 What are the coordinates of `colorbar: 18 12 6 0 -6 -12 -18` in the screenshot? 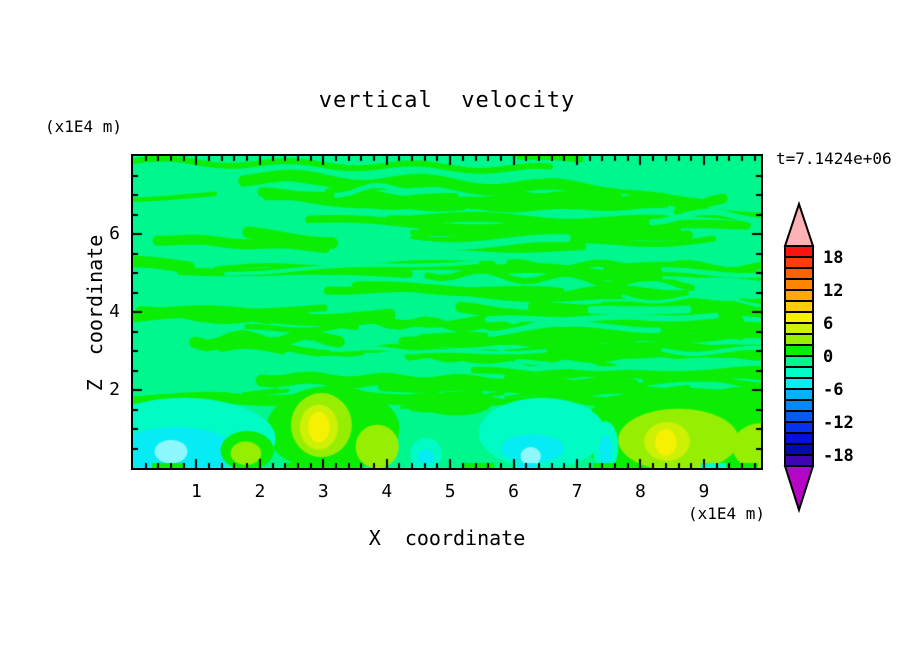 It's located at (818, 357).